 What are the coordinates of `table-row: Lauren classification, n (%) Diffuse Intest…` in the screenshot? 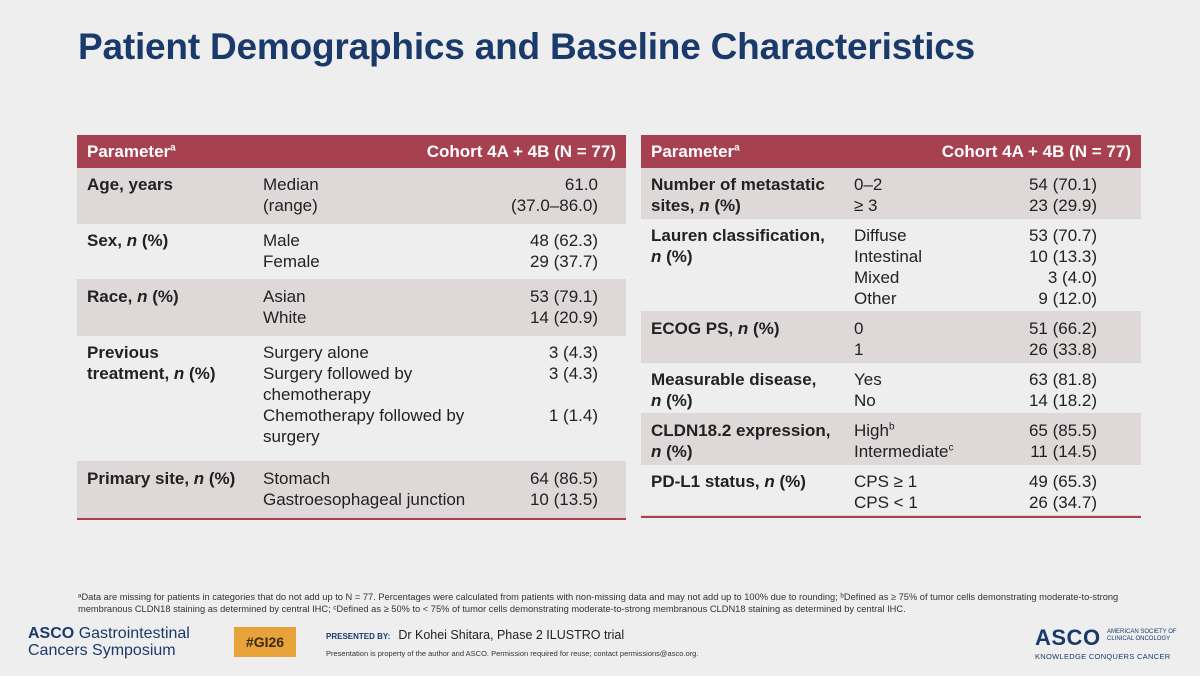 It's located at (891, 265).